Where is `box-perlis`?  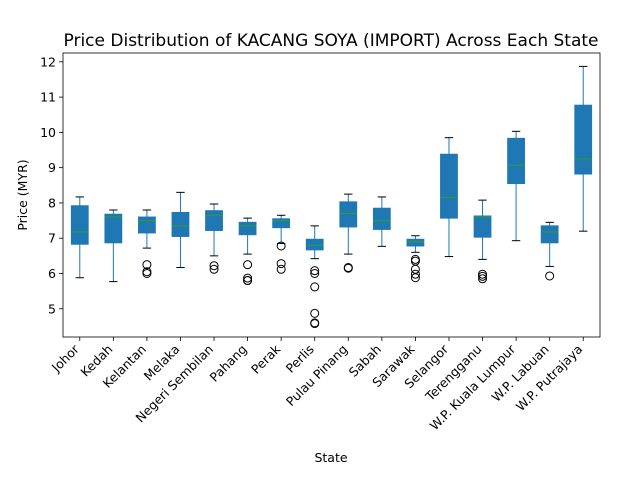
box-perlis is located at coordinates (314, 277).